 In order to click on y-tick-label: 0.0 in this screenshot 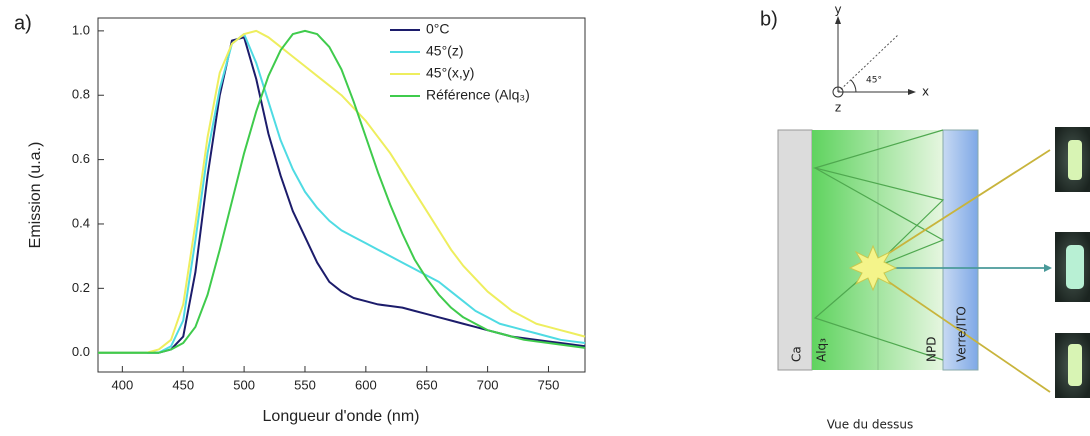, I will do `click(81, 351)`.